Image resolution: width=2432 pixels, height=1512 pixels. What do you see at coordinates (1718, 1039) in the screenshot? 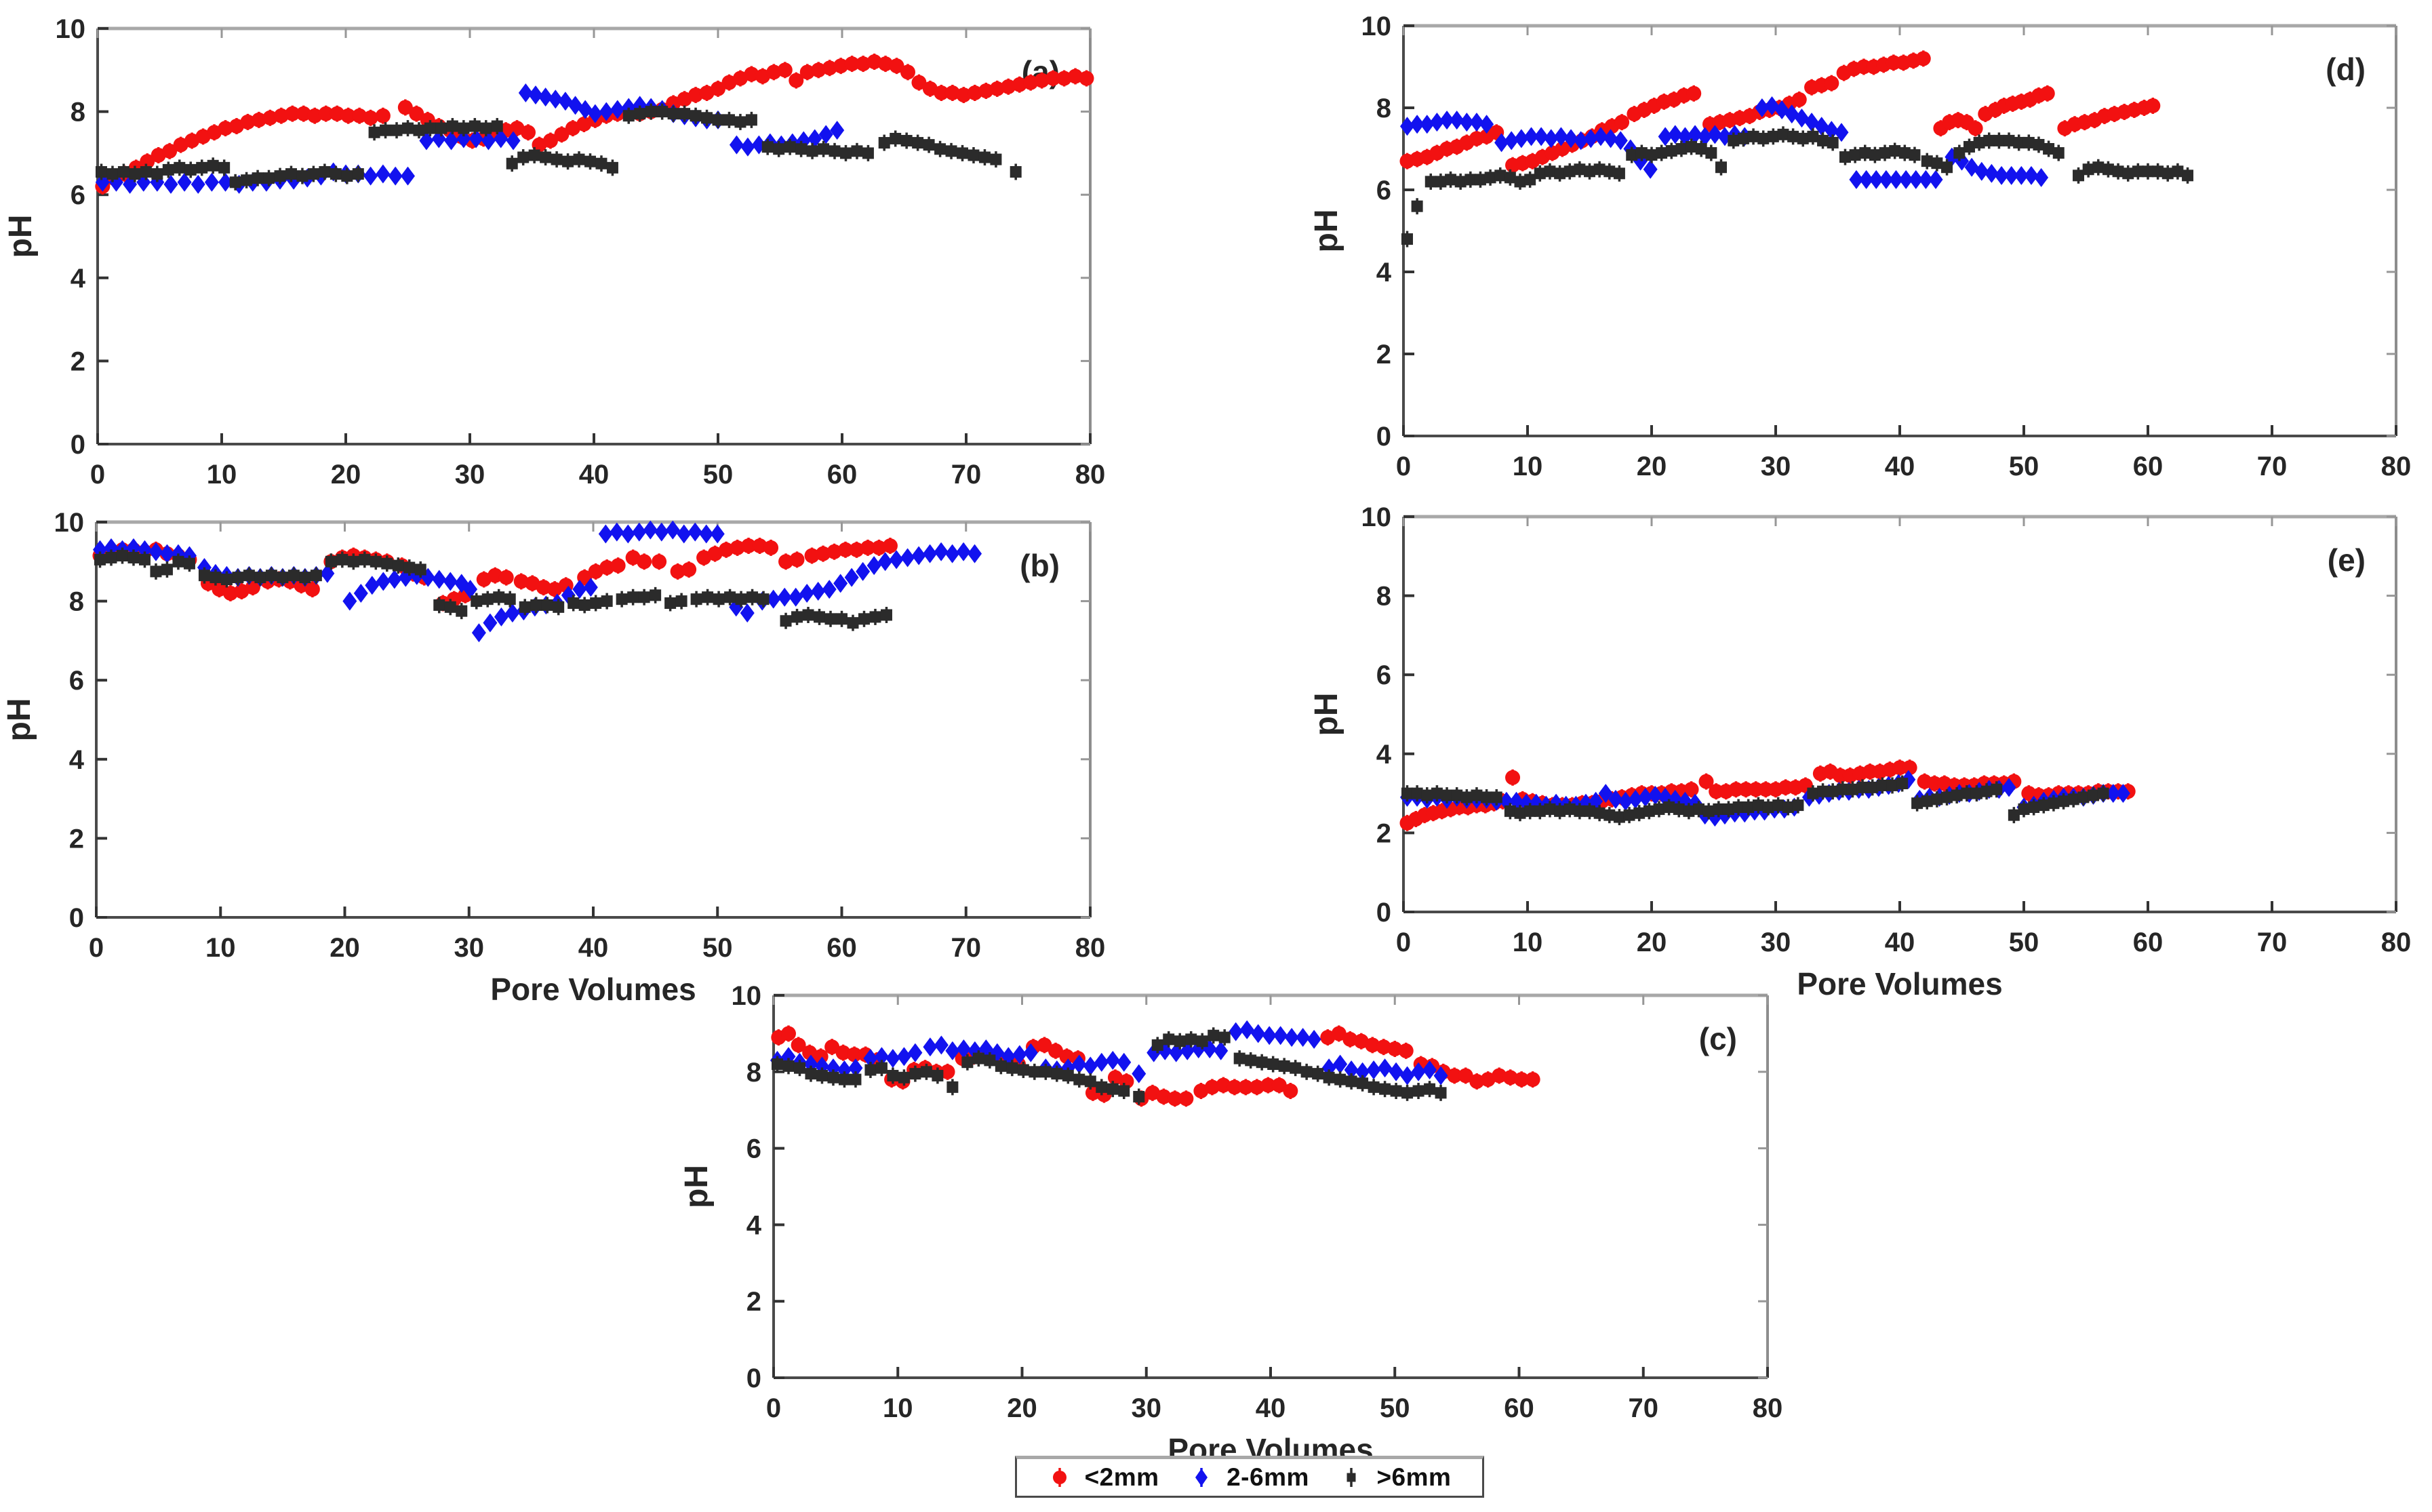
I see `svg-text: (c)` at bounding box center [1718, 1039].